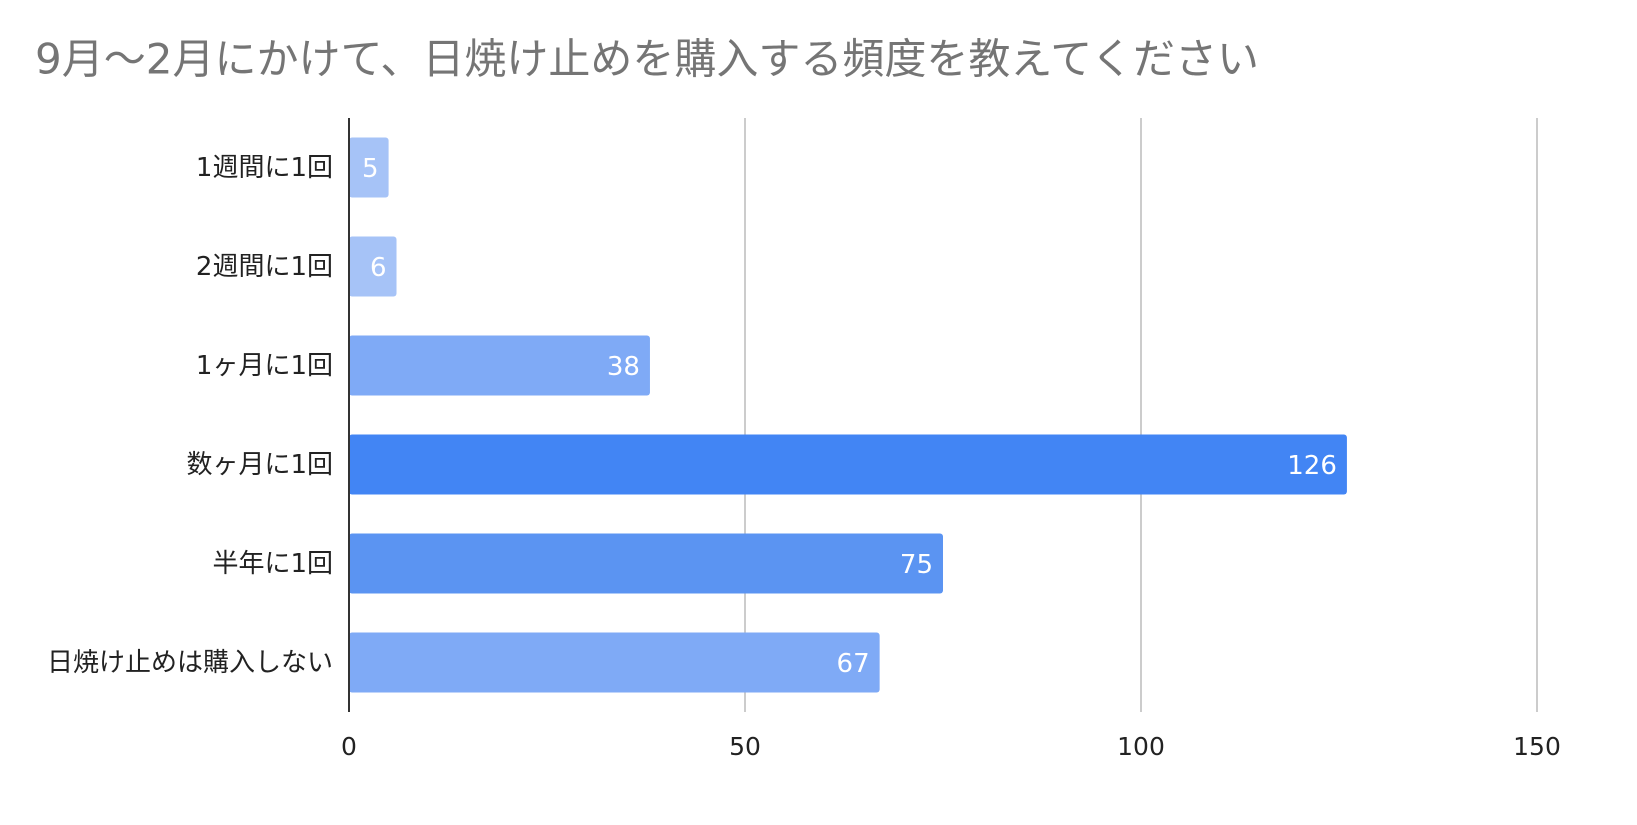 The height and width of the screenshot is (825, 1637). I want to click on value-label: 6, so click(378, 268).